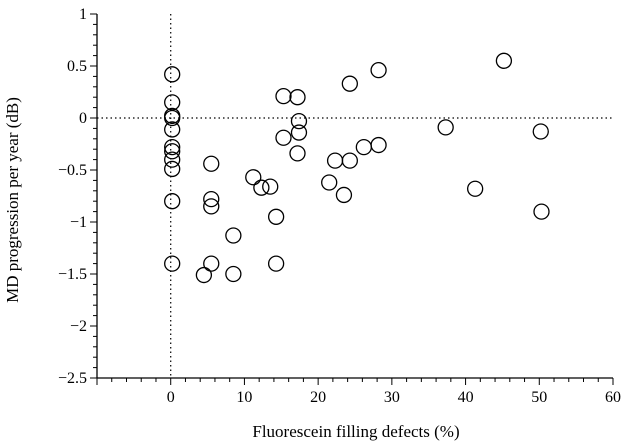 This screenshot has height=446, width=626. I want to click on y-tick-label: 0.5, so click(77, 66).